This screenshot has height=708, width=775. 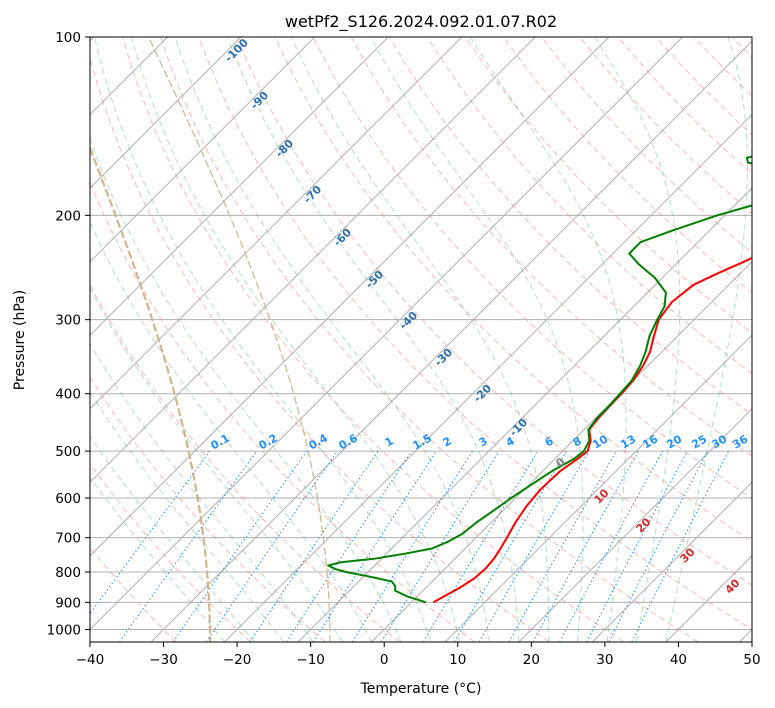 What do you see at coordinates (421, 689) in the screenshot?
I see `x-axis-title: Temperature (°C)` at bounding box center [421, 689].